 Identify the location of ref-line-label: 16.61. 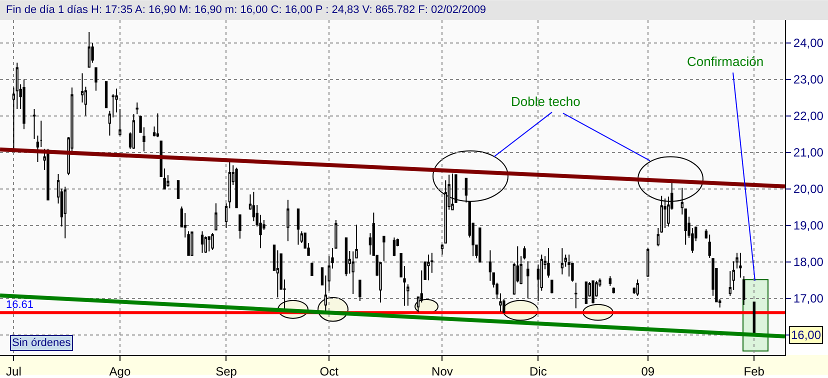
(20, 305).